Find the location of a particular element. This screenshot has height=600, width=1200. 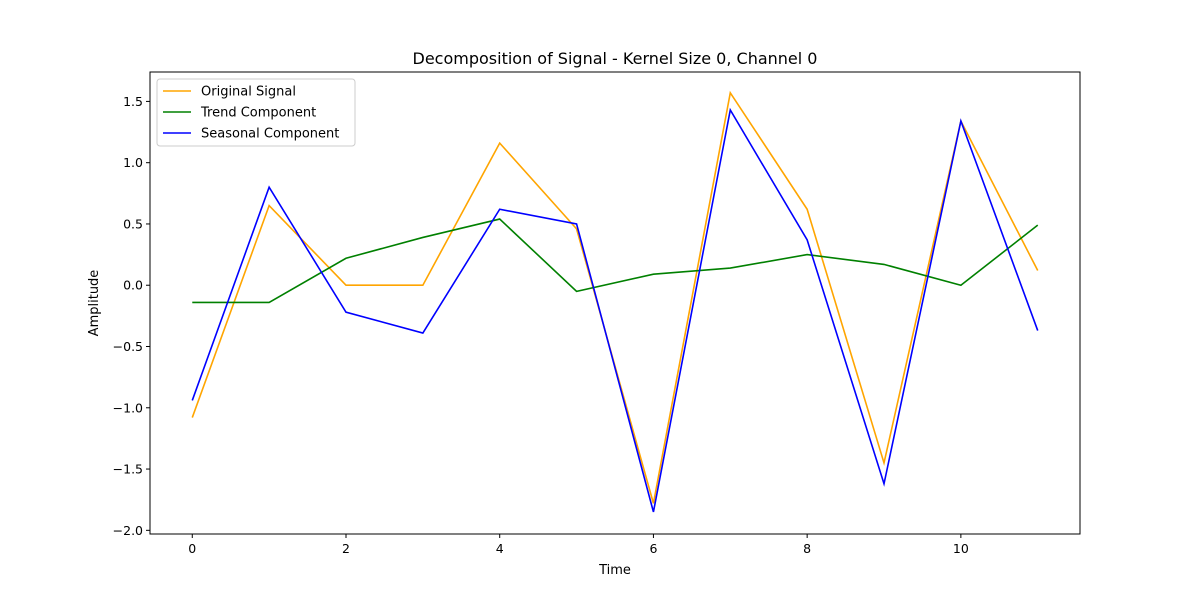

y-tick-label: −1.0 is located at coordinates (128, 407).